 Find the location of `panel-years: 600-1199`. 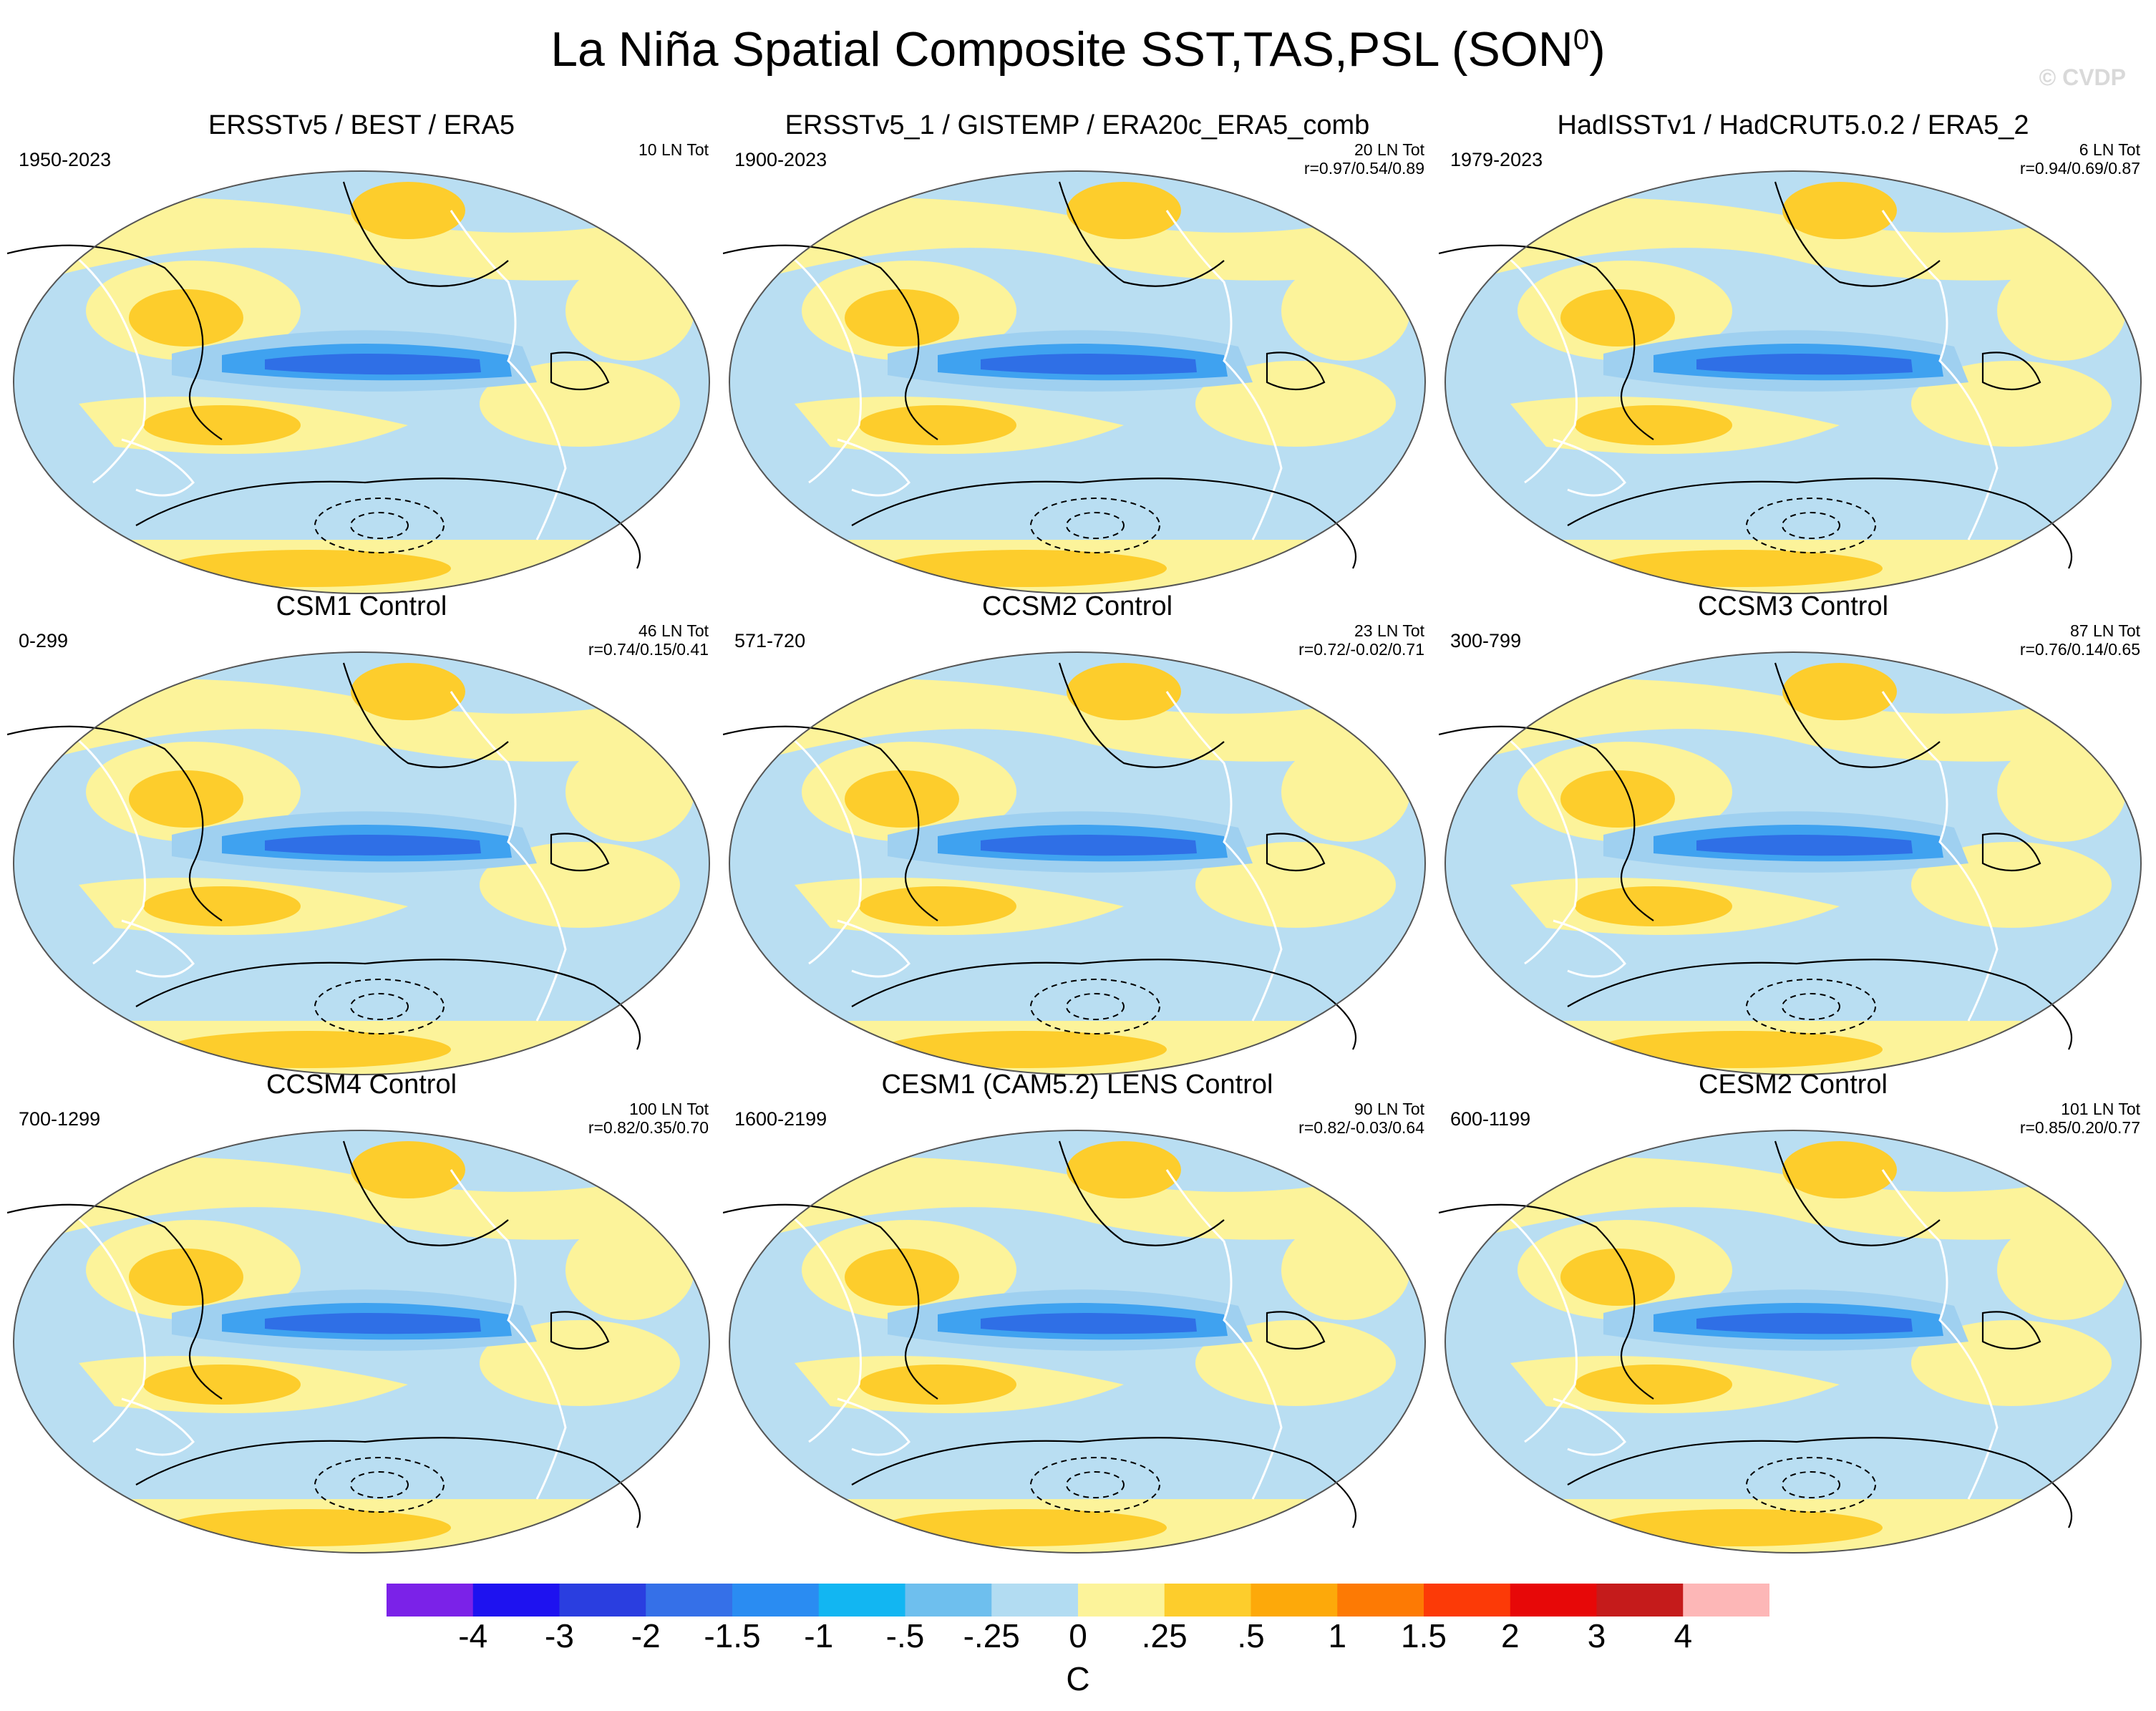

panel-years: 600-1199 is located at coordinates (1491, 1119).